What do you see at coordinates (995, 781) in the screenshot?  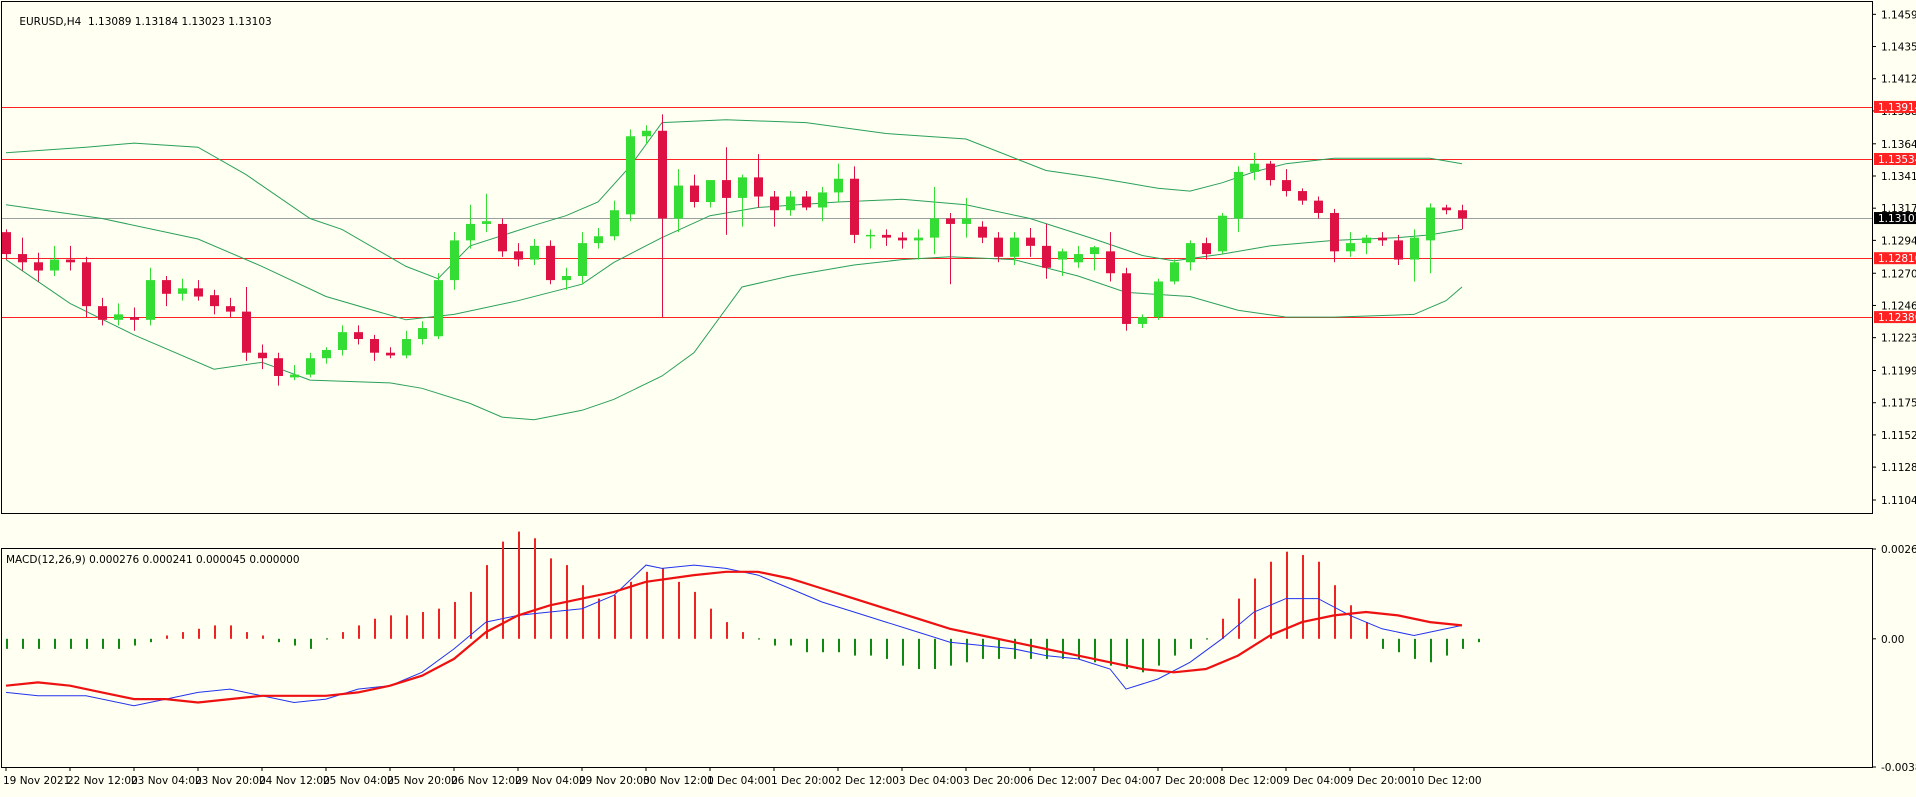 I see `time-tick-label: 3 Dec 20:00` at bounding box center [995, 781].